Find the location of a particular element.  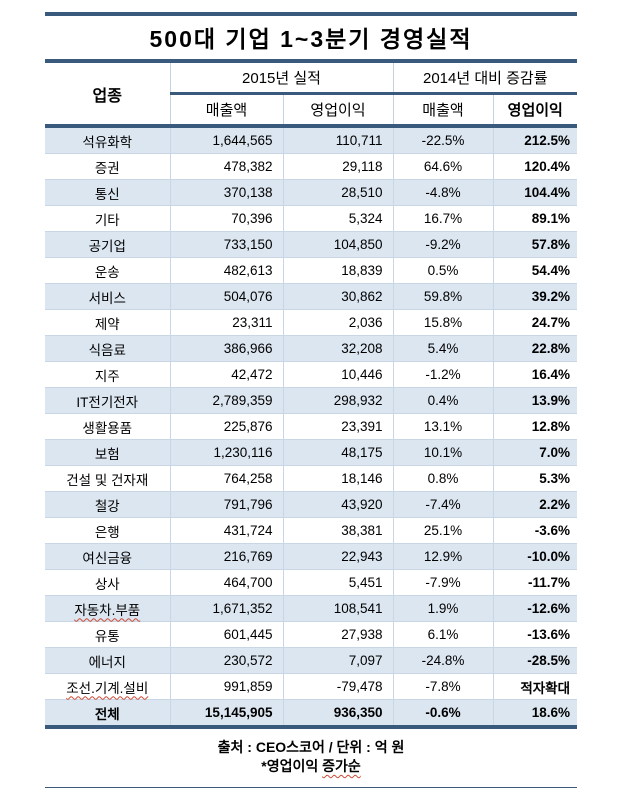

profit-change-cell: 54.4% is located at coordinates (535, 270).